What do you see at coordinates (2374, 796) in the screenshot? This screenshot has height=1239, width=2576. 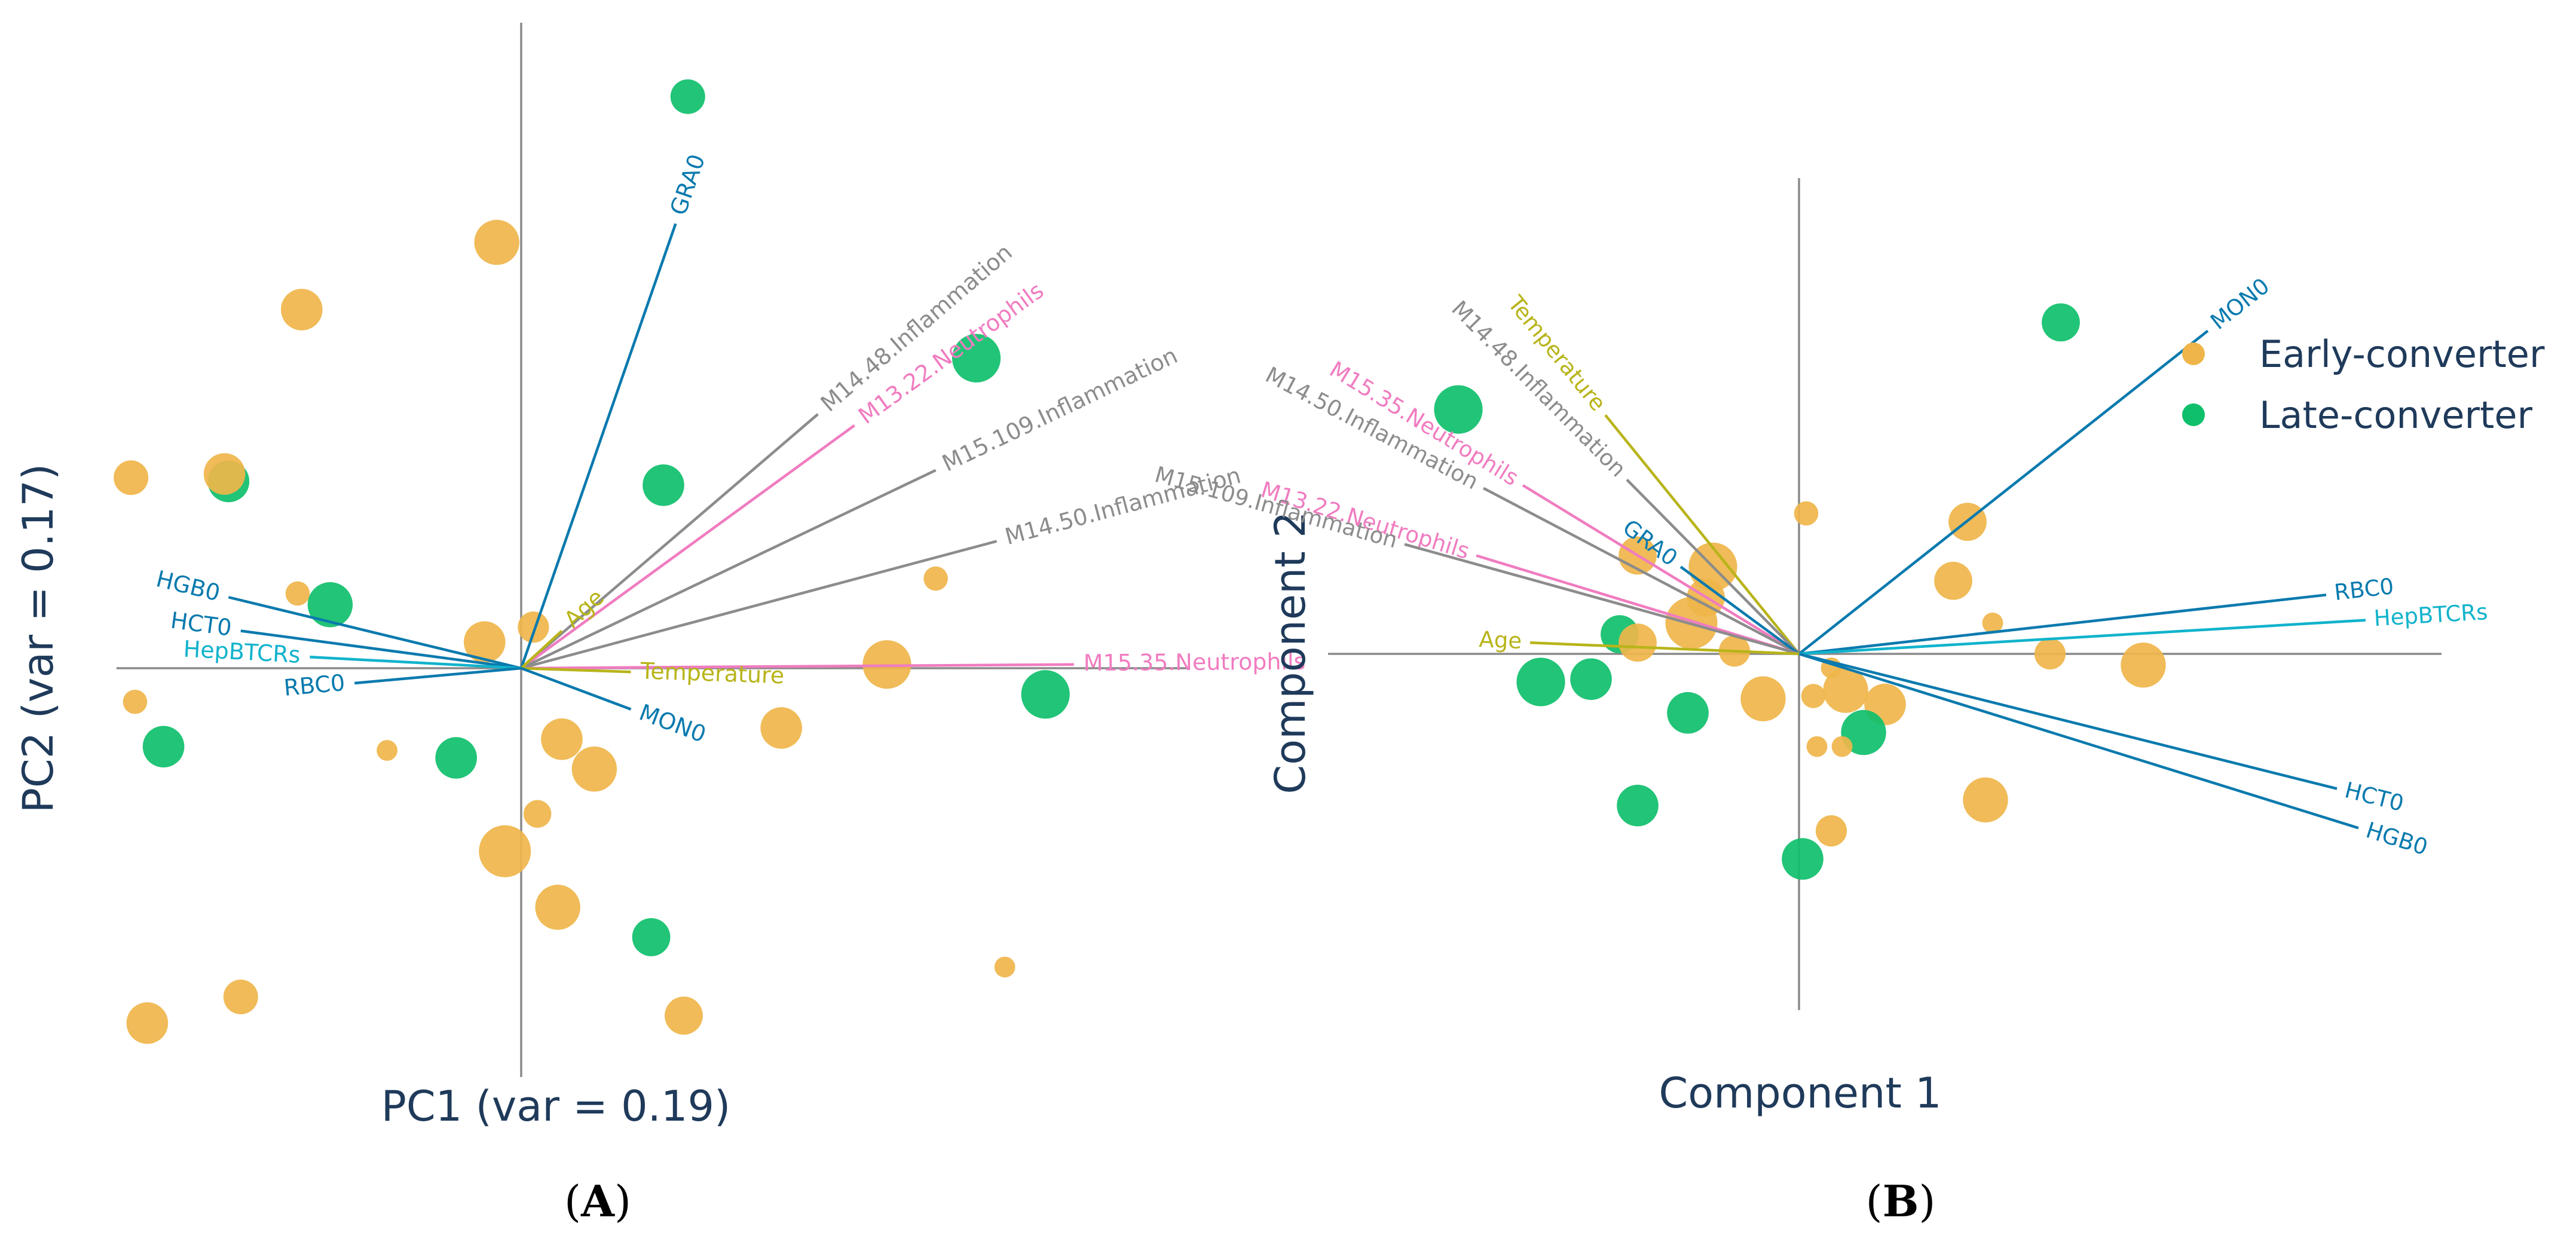 I see `loading-label-hct0: HCT0` at bounding box center [2374, 796].